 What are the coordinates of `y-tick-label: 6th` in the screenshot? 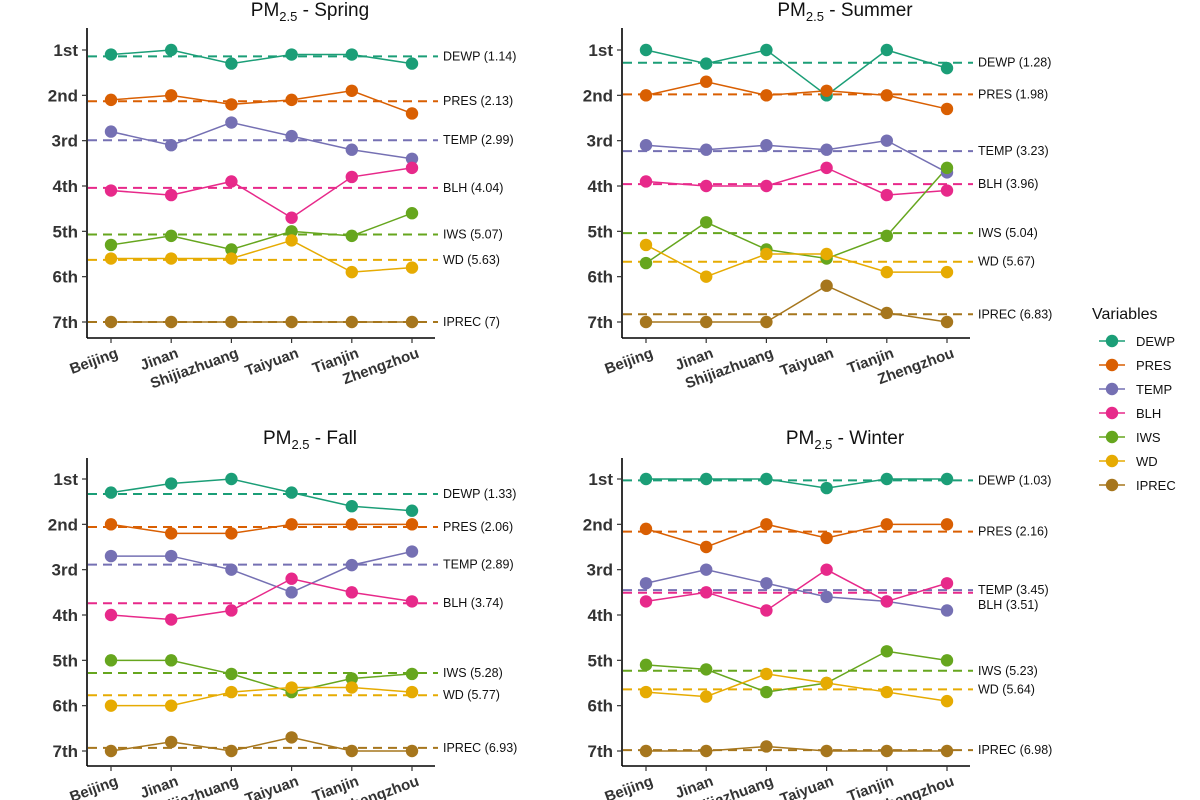 It's located at (601, 277).